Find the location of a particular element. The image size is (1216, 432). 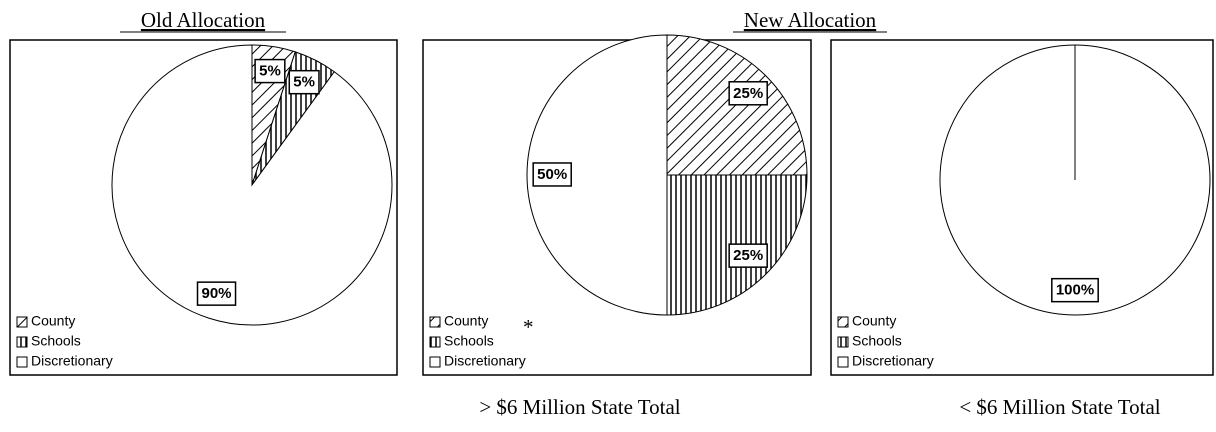

caption: < $6 Million State Total is located at coordinates (1059, 407).